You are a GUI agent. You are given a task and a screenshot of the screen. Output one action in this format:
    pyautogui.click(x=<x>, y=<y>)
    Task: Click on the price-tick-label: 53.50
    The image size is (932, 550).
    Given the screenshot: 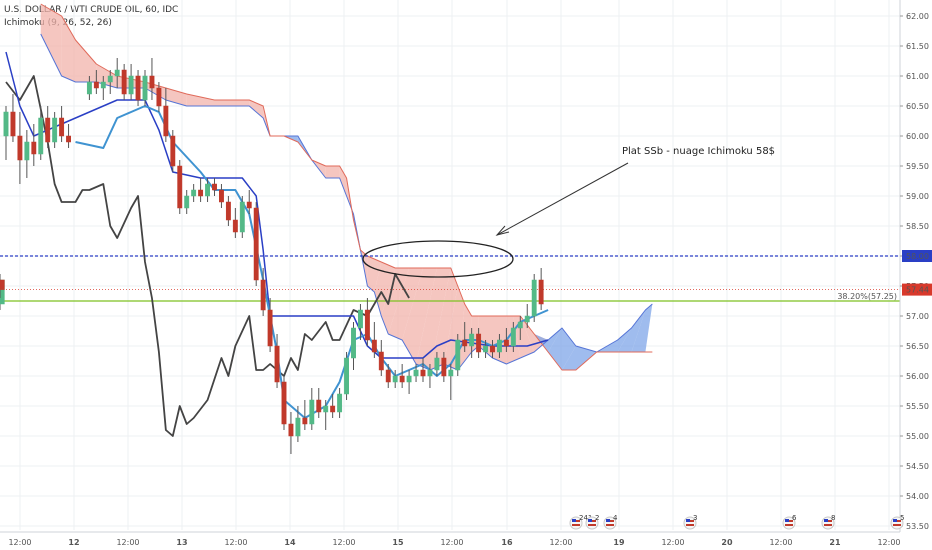 What is the action you would take?
    pyautogui.click(x=917, y=526)
    